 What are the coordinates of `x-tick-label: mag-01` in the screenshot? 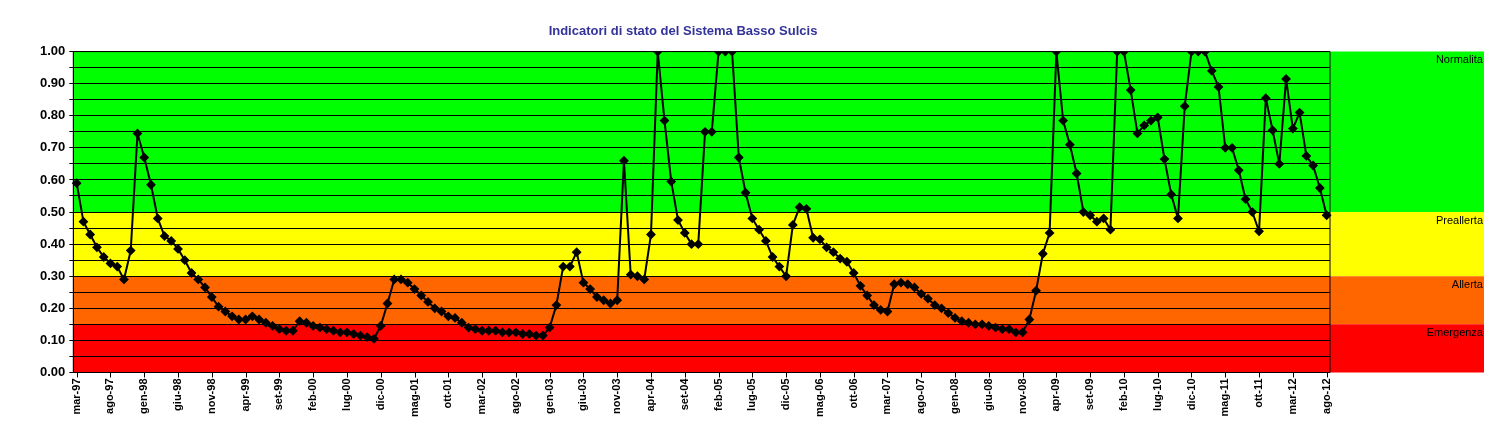 It's located at (413, 398).